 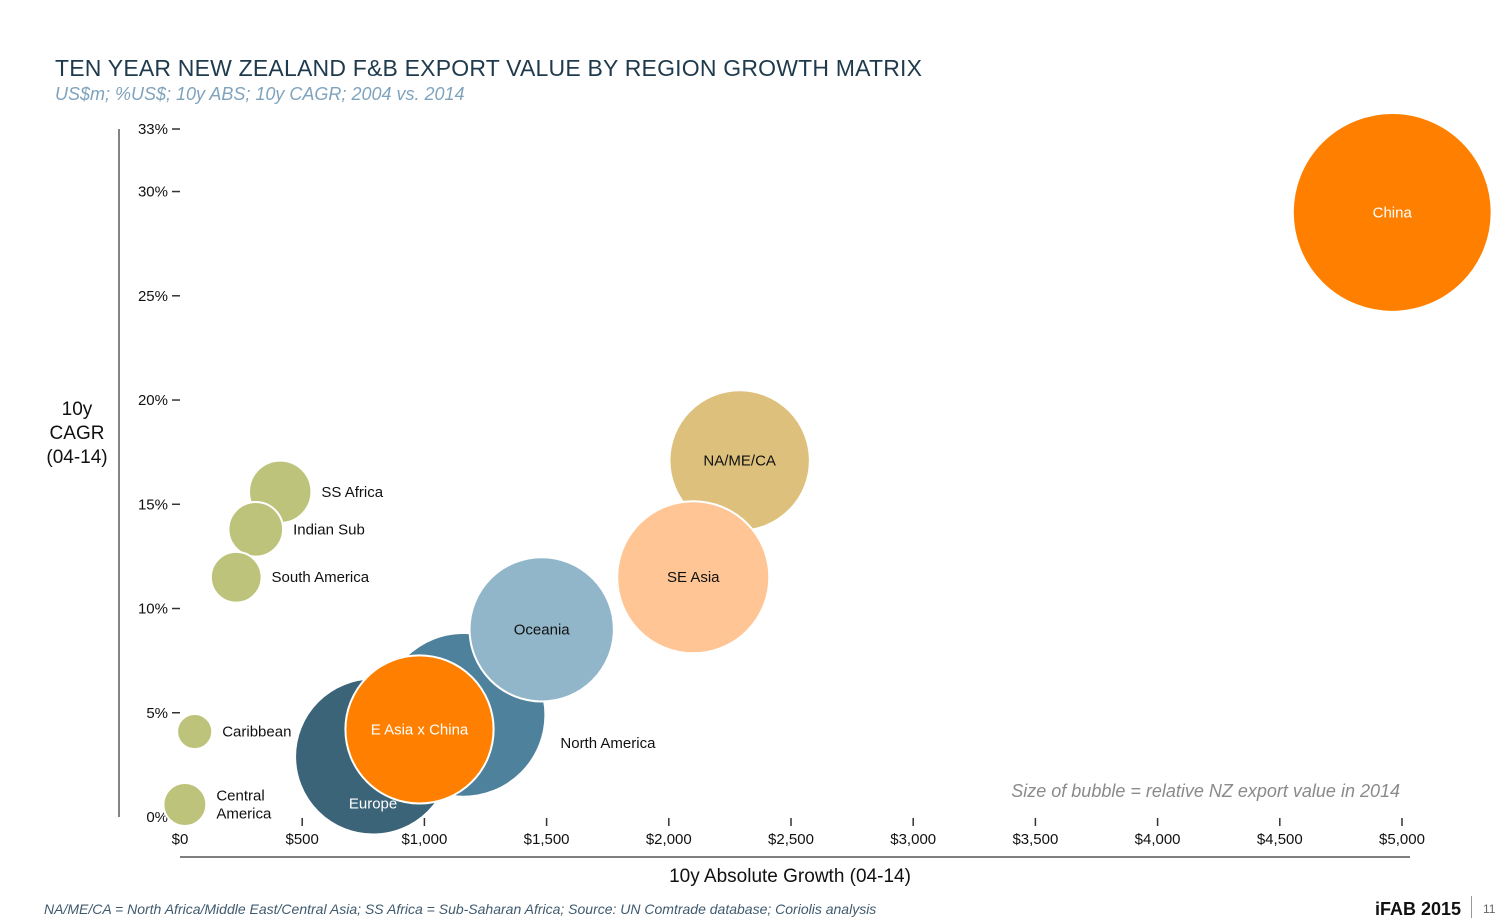 I want to click on bubble-label-se-asia: SE Asia, so click(x=693, y=577).